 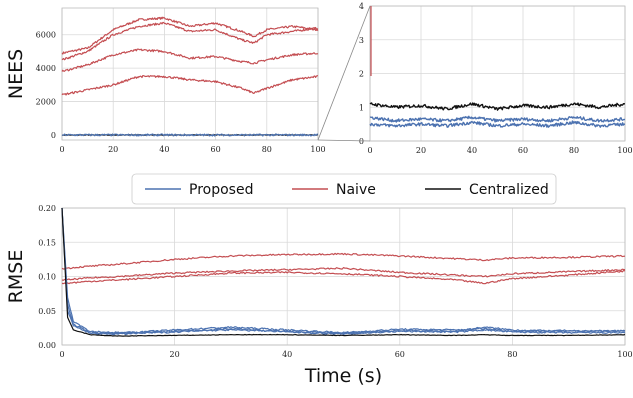 I want to click on y-tick-label: 4, so click(x=361, y=6).